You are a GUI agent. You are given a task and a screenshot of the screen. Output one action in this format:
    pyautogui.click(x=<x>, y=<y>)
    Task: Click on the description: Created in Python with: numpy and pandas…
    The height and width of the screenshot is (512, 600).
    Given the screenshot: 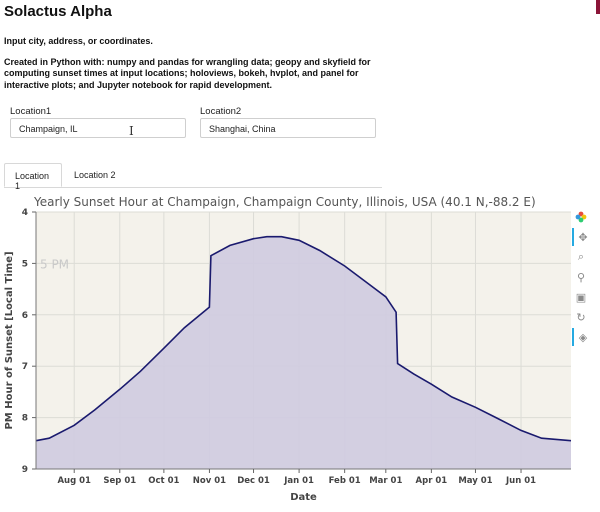 What is the action you would take?
    pyautogui.click(x=187, y=73)
    